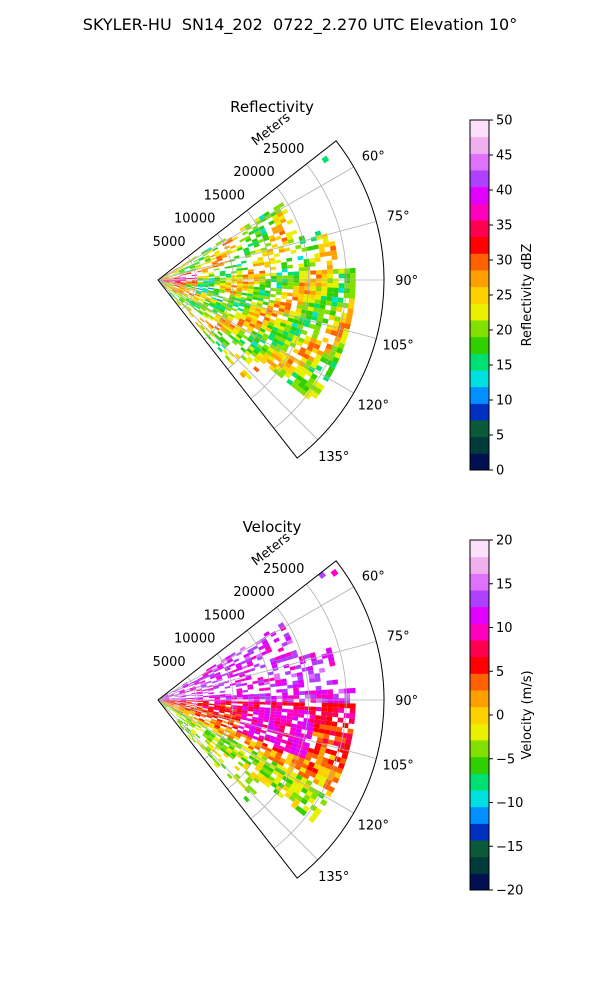 The height and width of the screenshot is (1000, 600). Describe the element at coordinates (505, 759) in the screenshot. I see `colorbar-tick-label: −5` at that location.